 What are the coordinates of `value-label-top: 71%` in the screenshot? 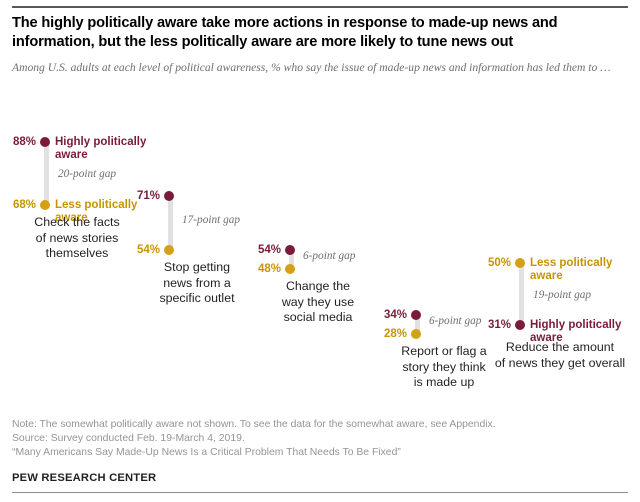 It's located at (148, 196).